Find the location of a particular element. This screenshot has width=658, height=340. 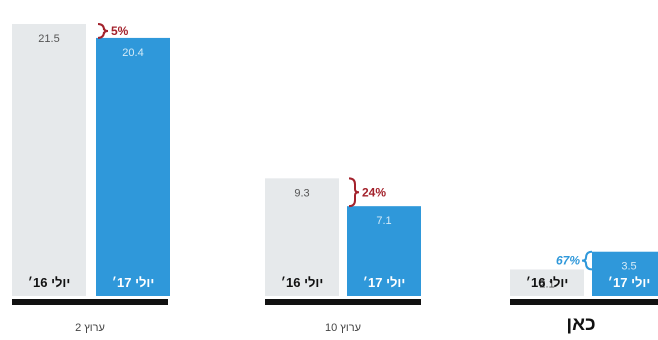

channel-name-label: ערוץ 10 is located at coordinates (343, 328).